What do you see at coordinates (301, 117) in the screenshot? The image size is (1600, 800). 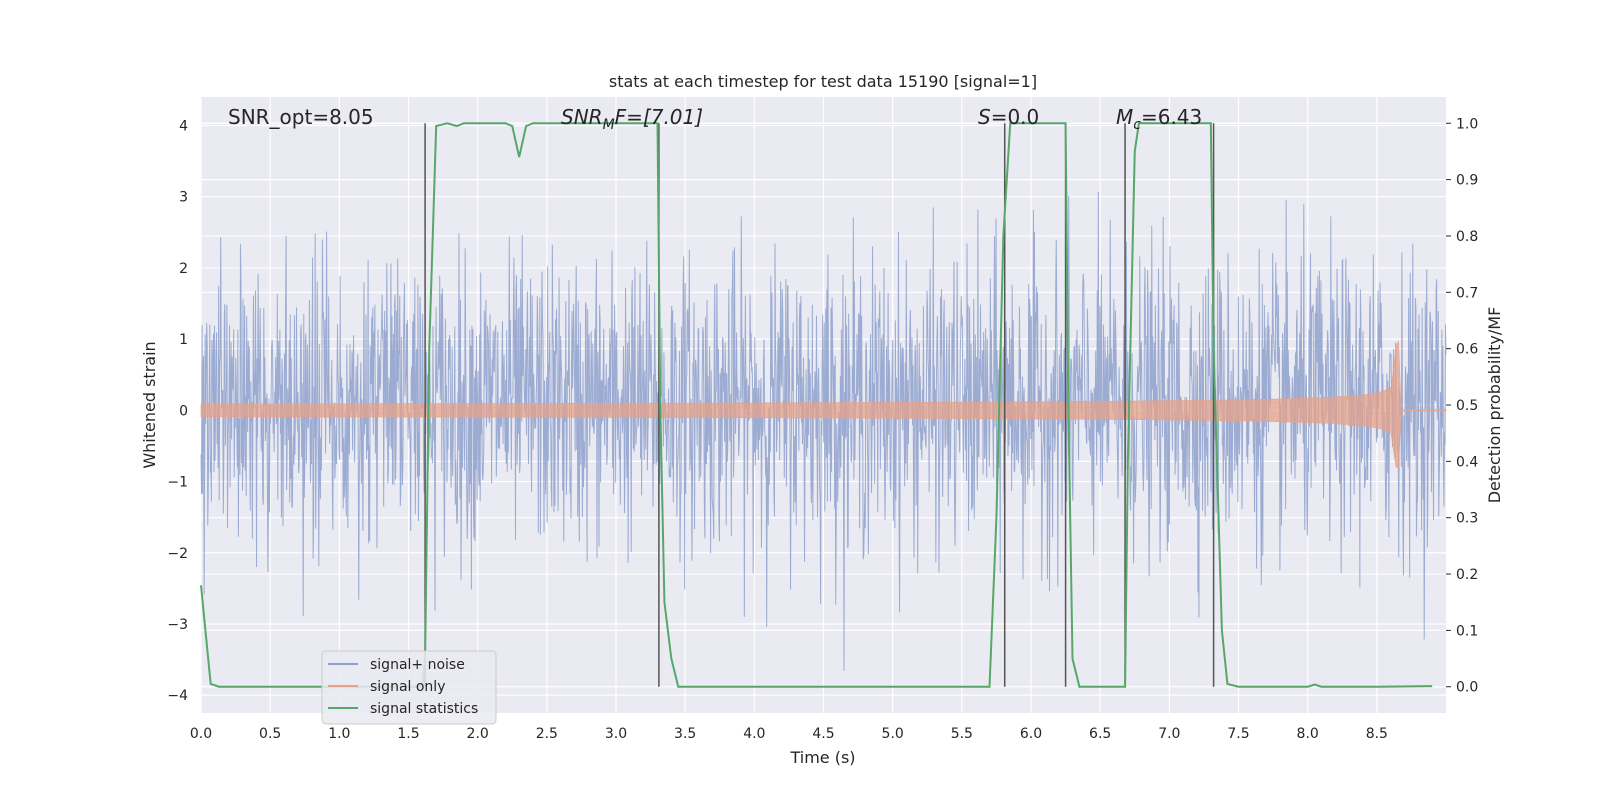 I see `annotation-snr-opt: SNR_opt=8.05` at bounding box center [301, 117].